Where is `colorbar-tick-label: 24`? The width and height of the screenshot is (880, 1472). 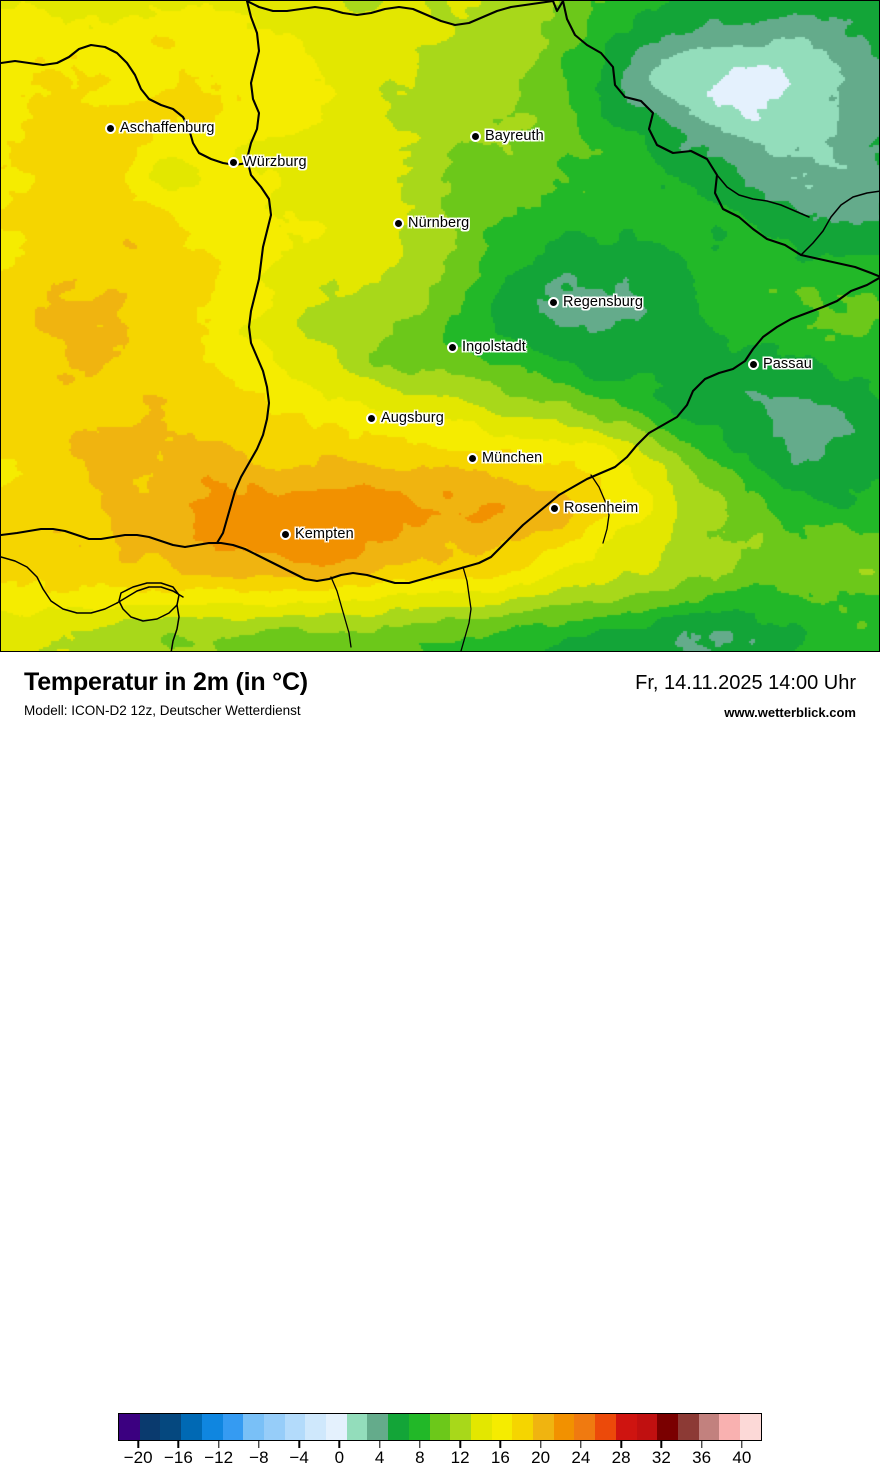
colorbar-tick-label: 24 is located at coordinates (581, 1457).